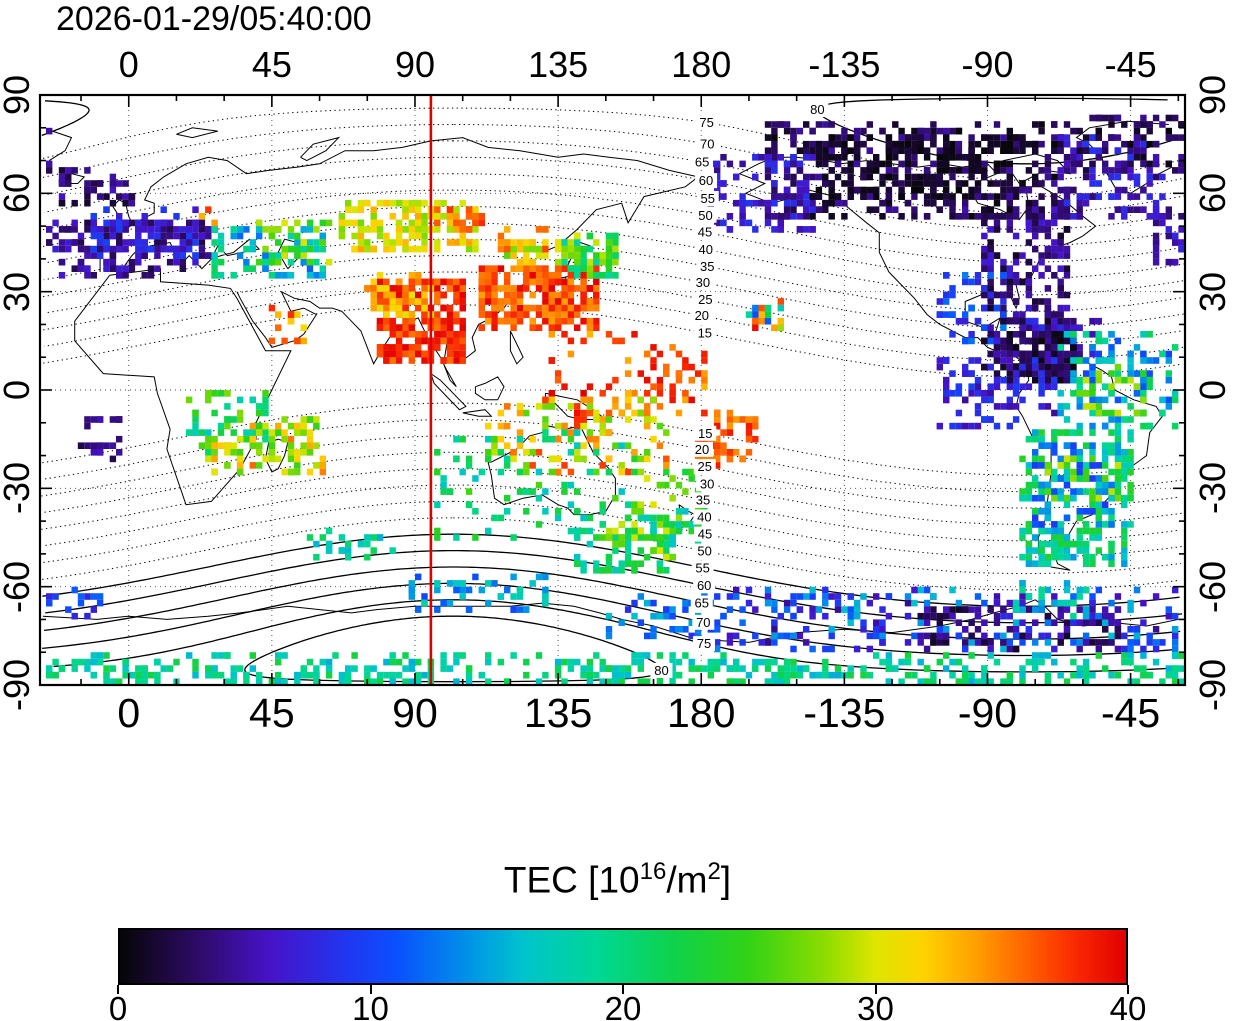  Describe the element at coordinates (726, 880) in the screenshot. I see `colorbar-title-close: ]` at that location.